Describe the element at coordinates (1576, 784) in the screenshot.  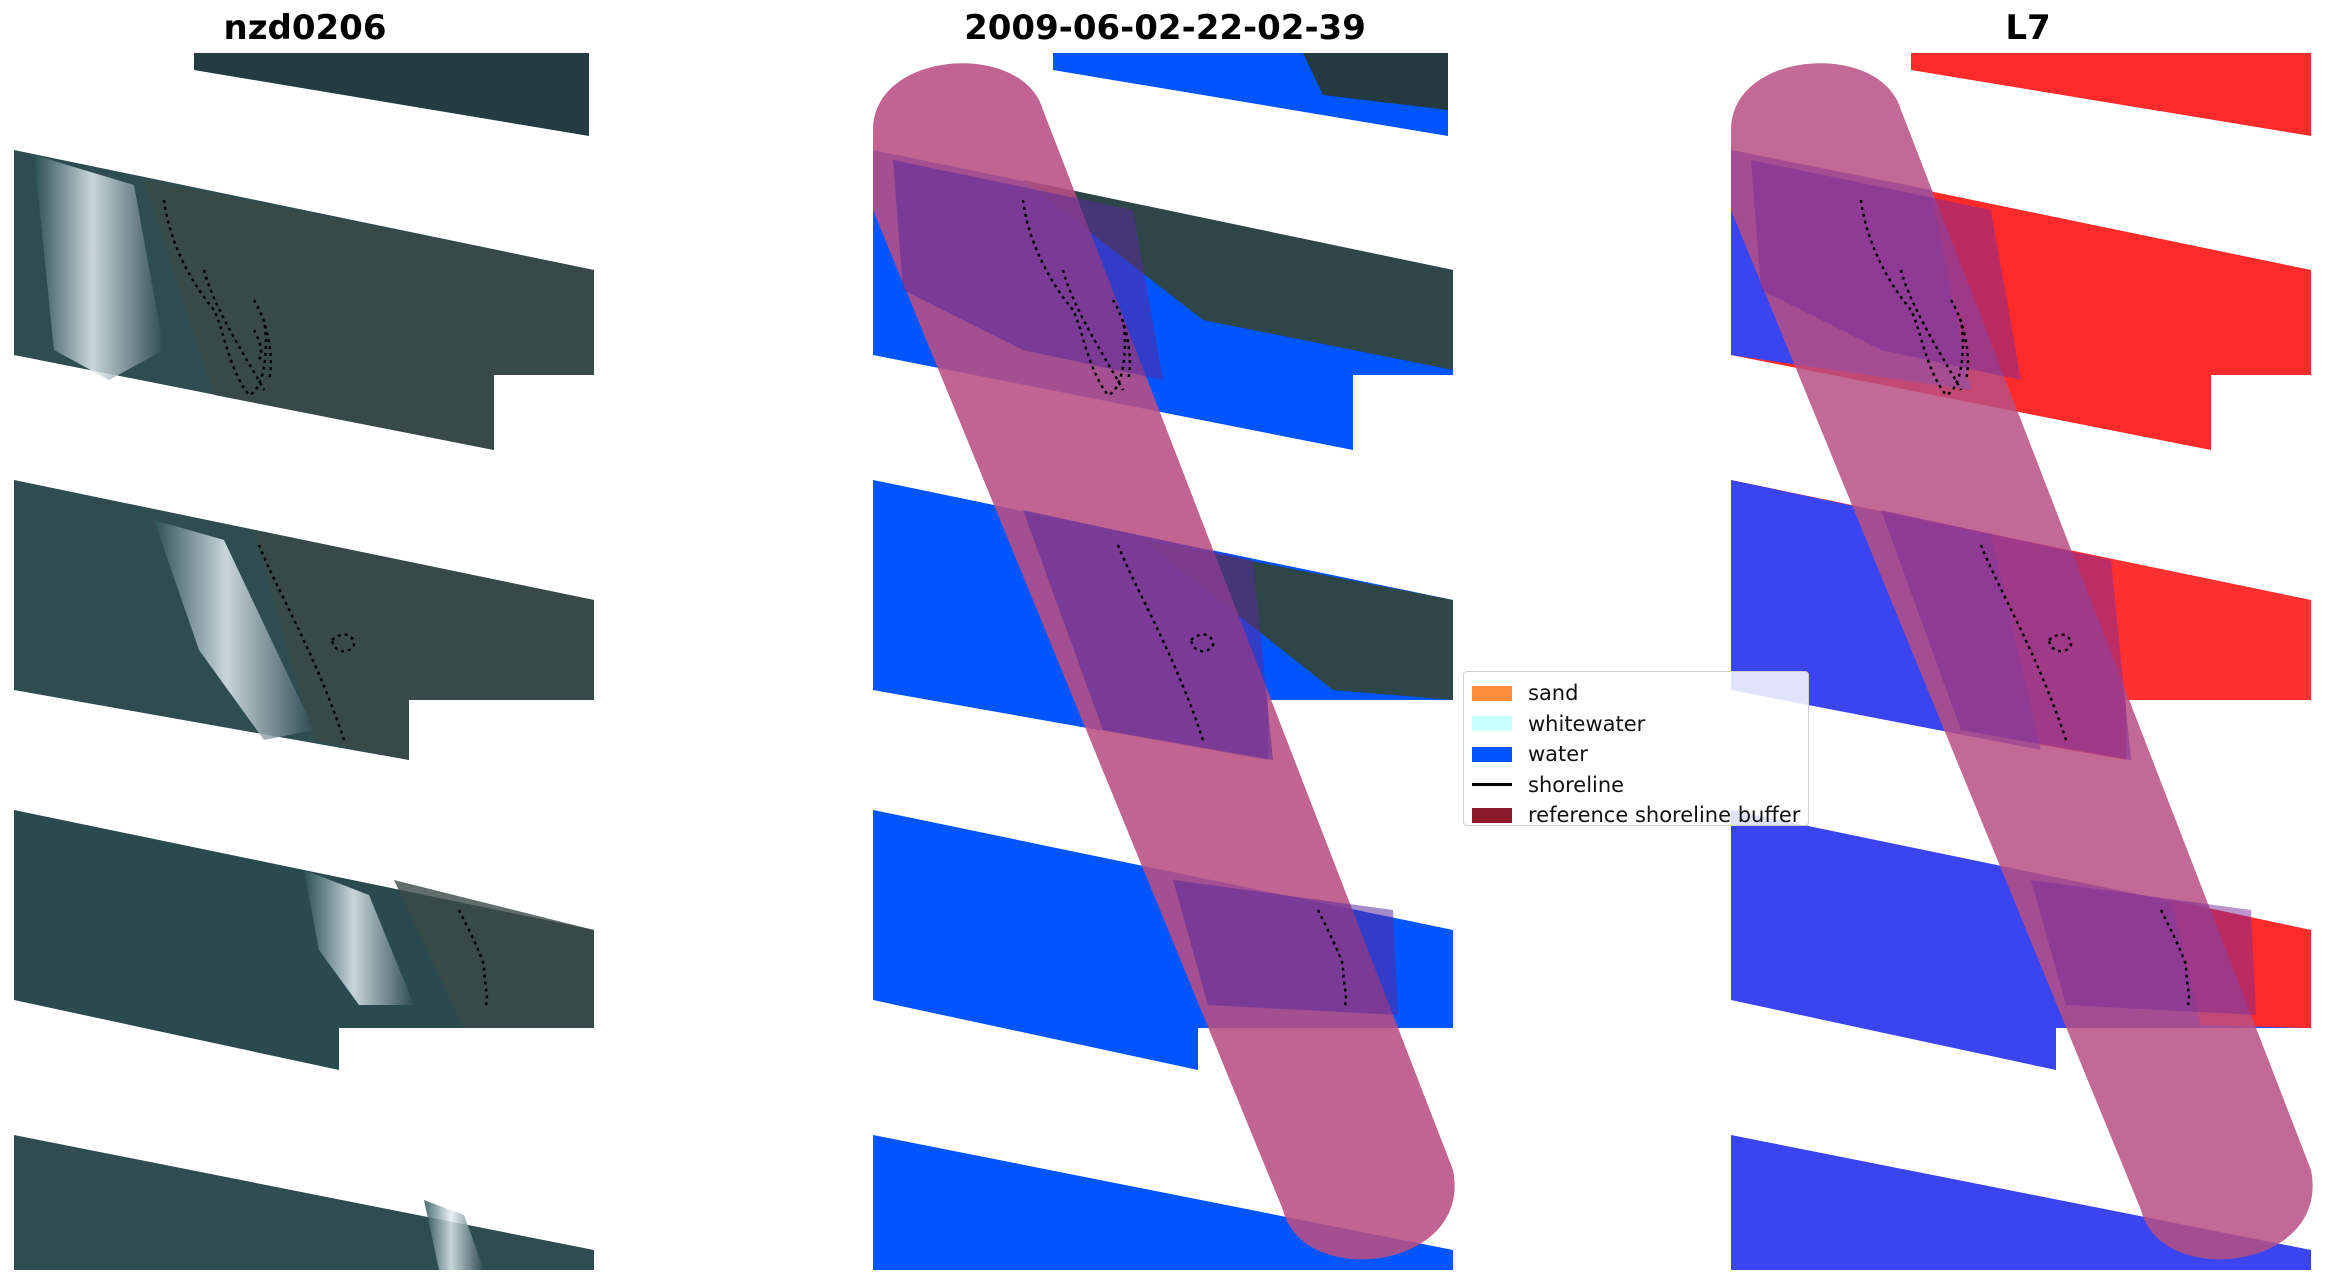
I see `legend-label: shoreline` at that location.